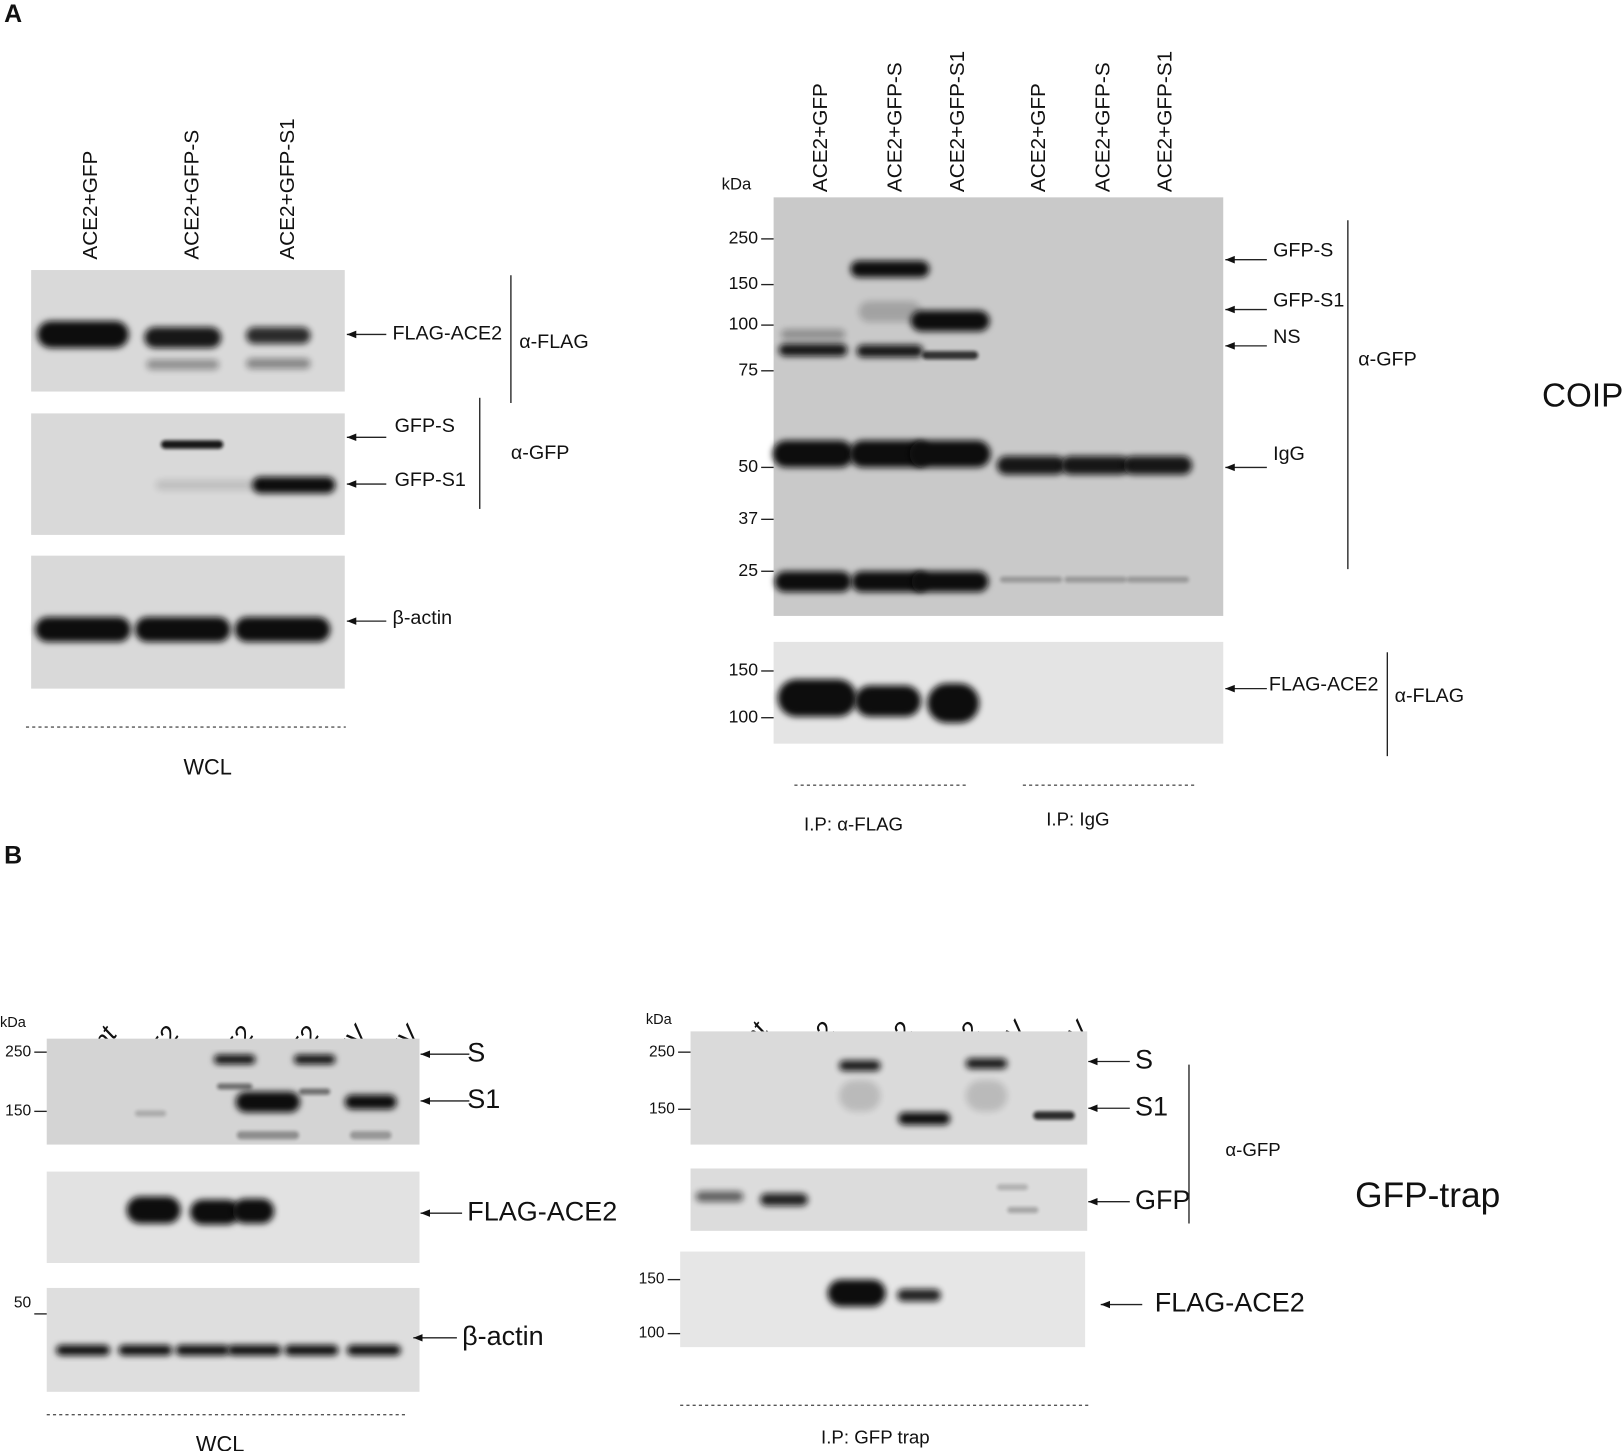 The width and height of the screenshot is (1622, 1451). What do you see at coordinates (1286, 337) in the screenshot?
I see `band-label: NS` at bounding box center [1286, 337].